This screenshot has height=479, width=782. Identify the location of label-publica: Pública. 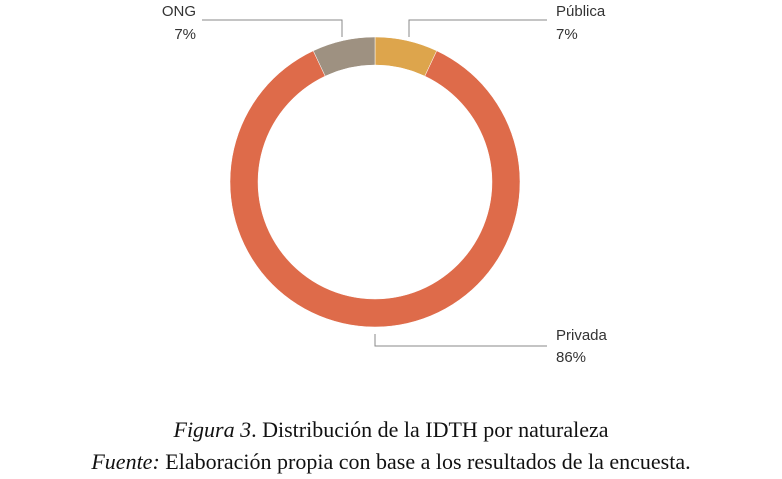
(581, 11).